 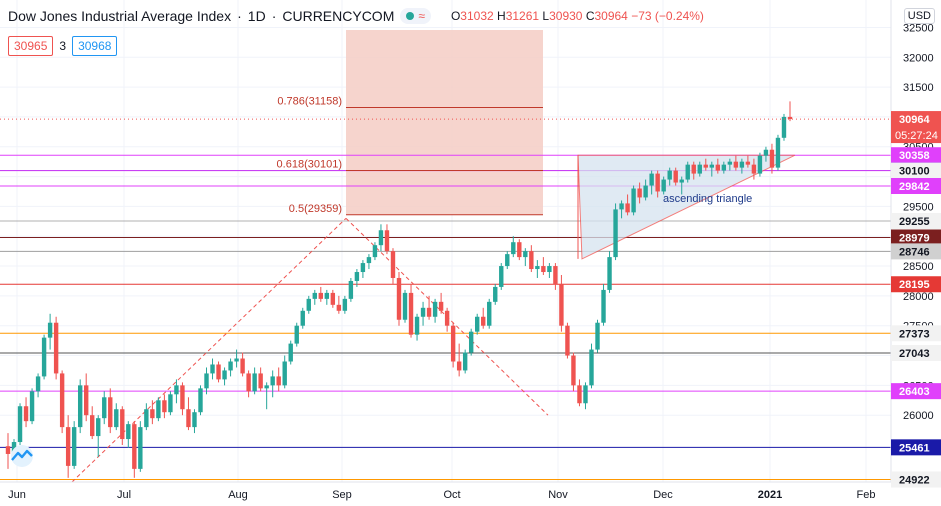 What do you see at coordinates (120, 16) in the screenshot?
I see `symbol-title: Dow Jones Industrial Average Index` at bounding box center [120, 16].